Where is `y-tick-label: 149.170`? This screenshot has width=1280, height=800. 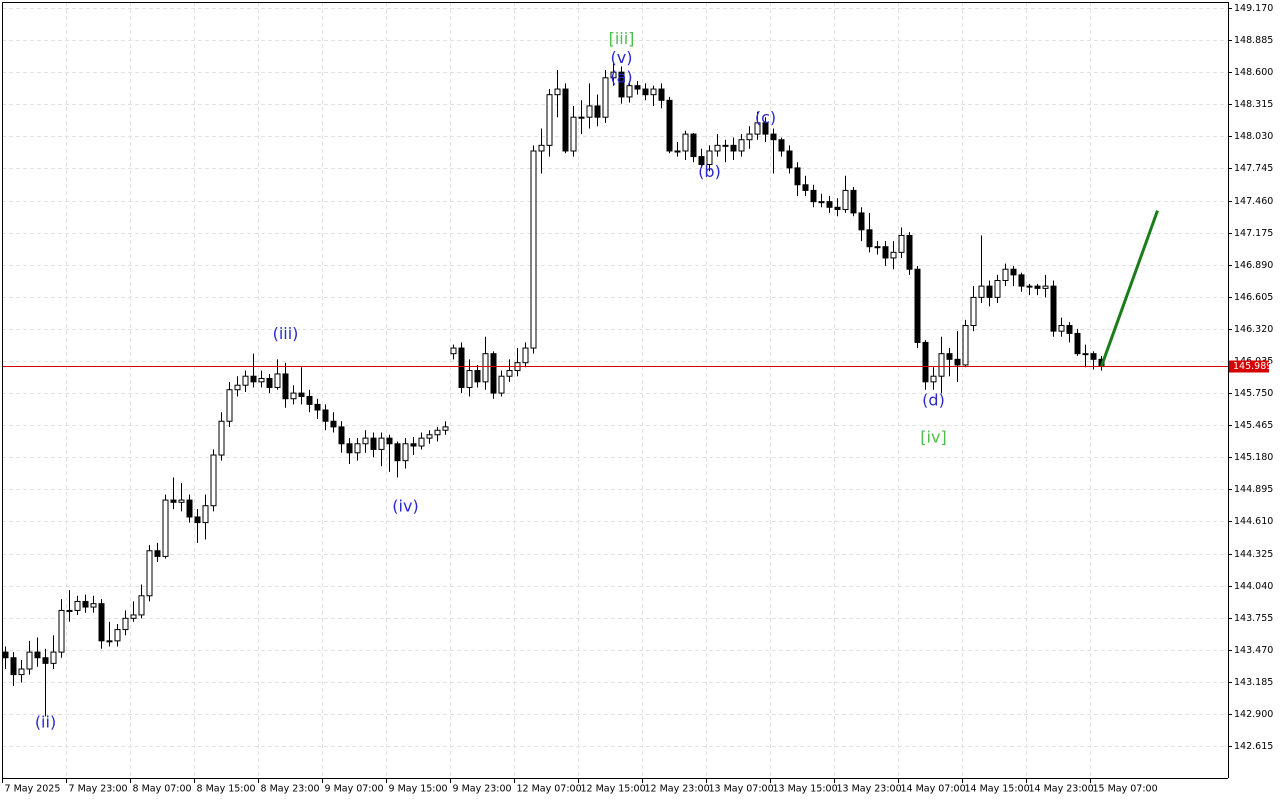
y-tick-label: 149.170 is located at coordinates (1253, 8).